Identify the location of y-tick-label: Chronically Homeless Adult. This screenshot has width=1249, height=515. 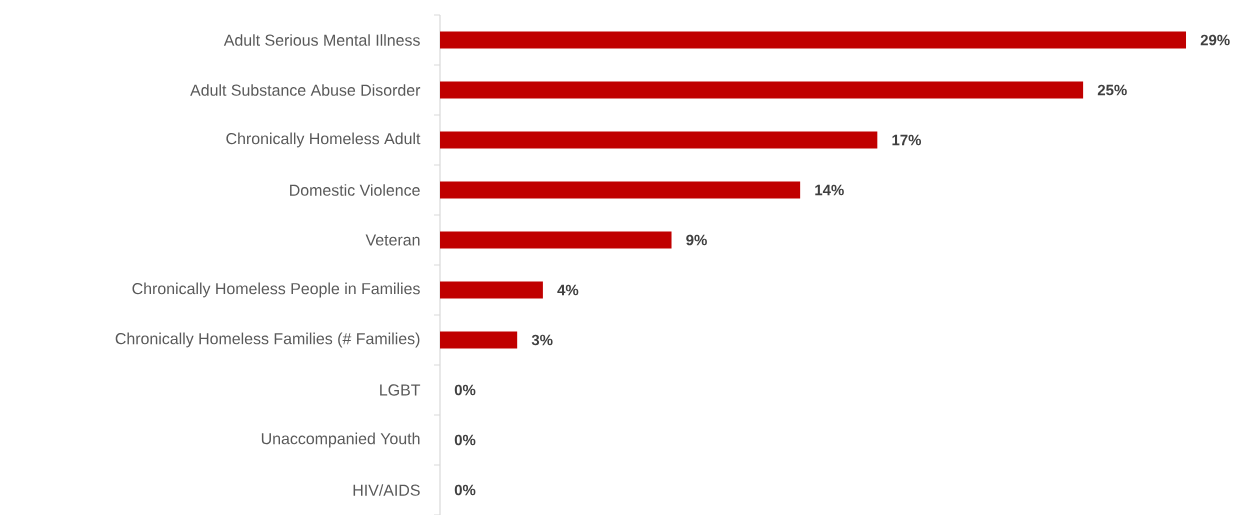
(323, 140).